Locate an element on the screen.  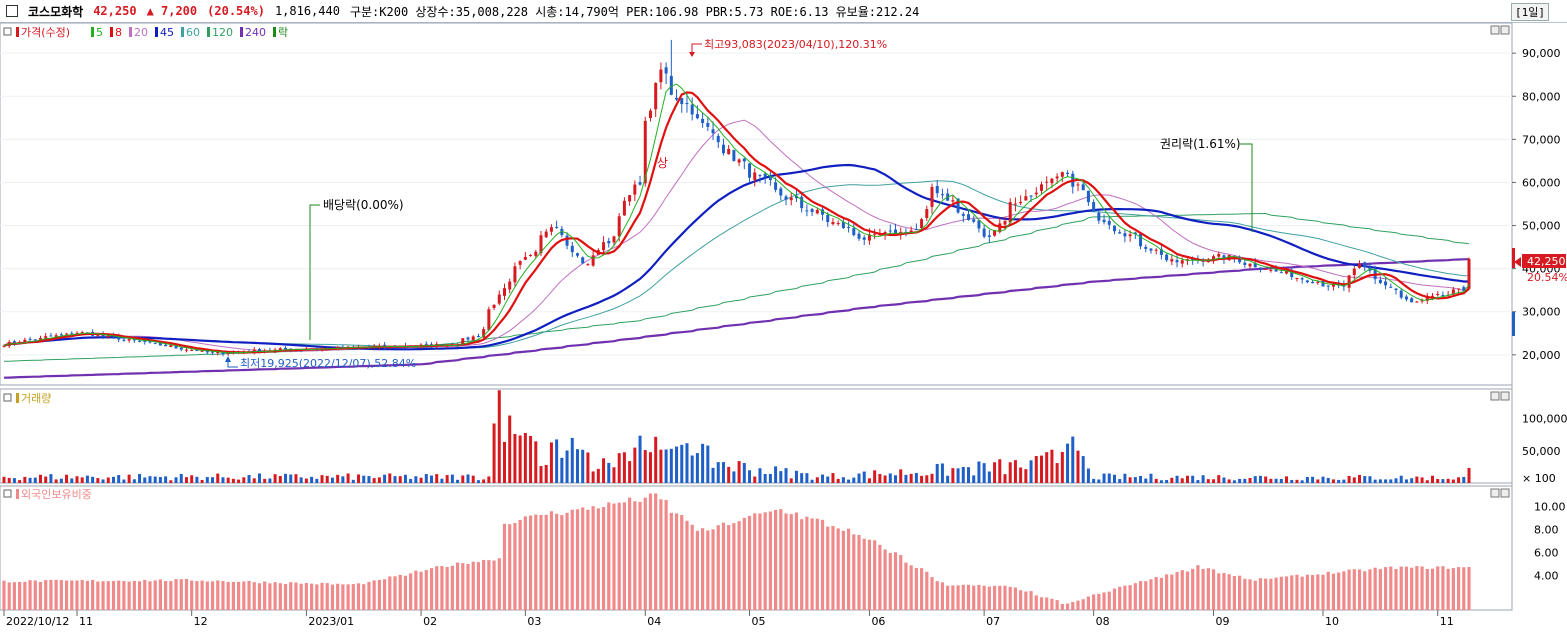
legend-ma-label: 8 is located at coordinates (118, 32).